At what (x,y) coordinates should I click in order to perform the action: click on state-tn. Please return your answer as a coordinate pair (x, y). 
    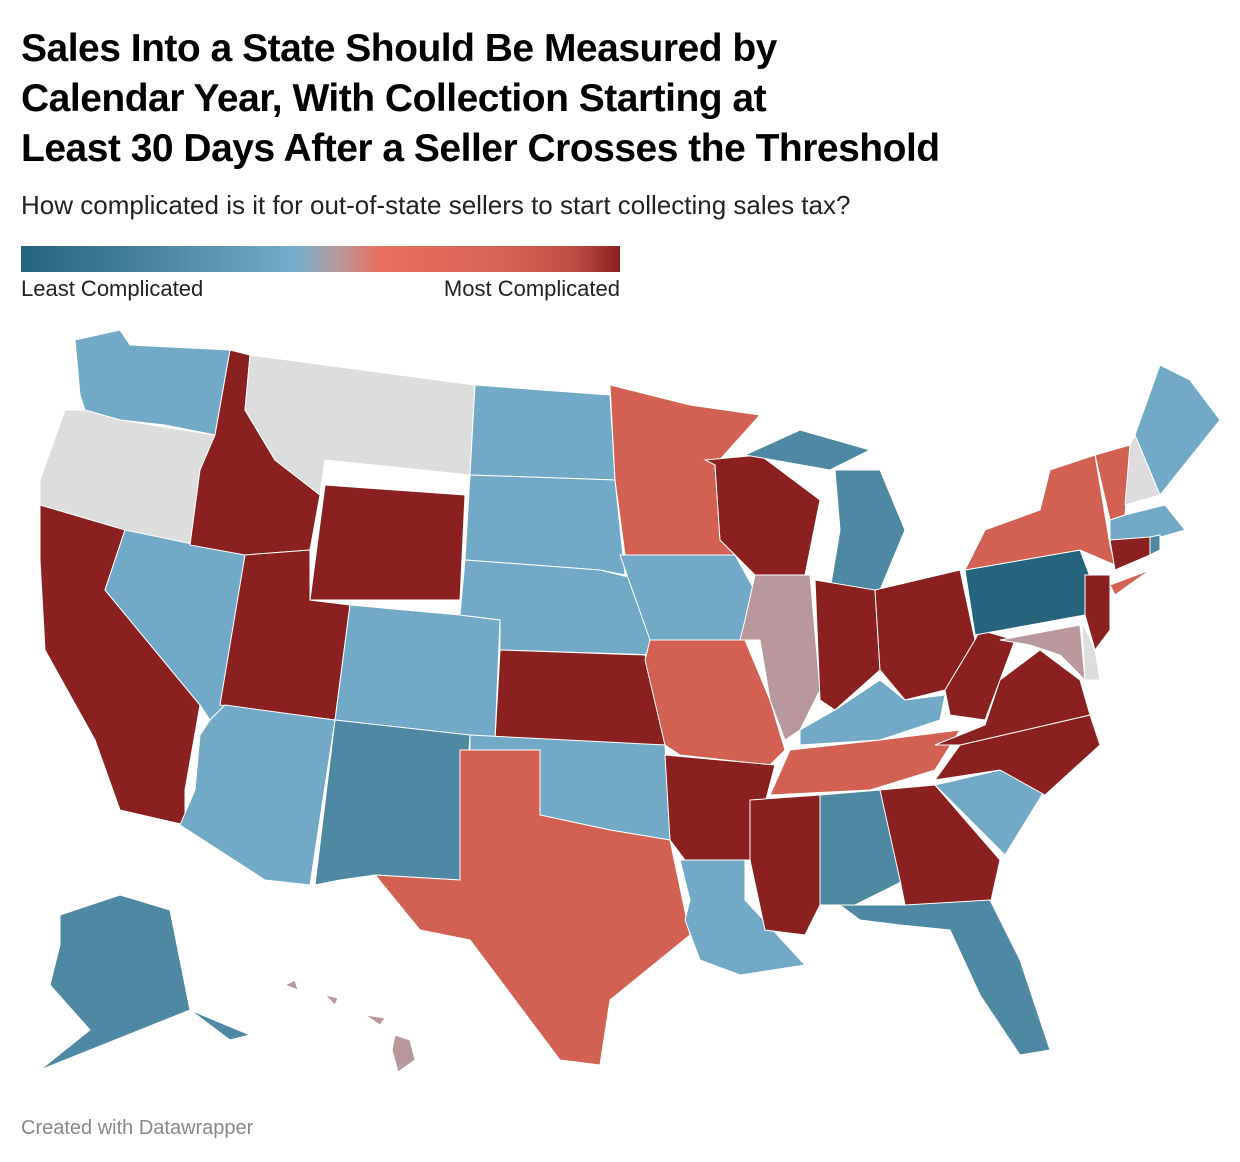
    Looking at the image, I should click on (865, 762).